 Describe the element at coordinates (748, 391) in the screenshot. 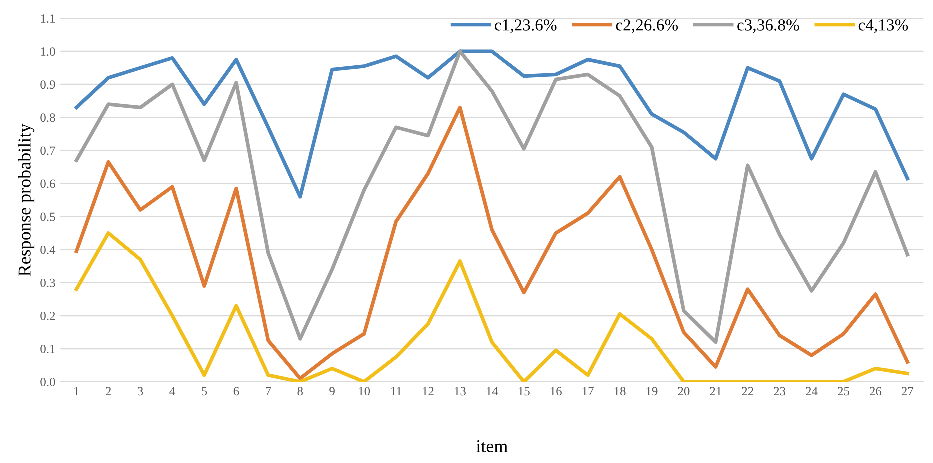

I see `x-tick-label: 22` at that location.